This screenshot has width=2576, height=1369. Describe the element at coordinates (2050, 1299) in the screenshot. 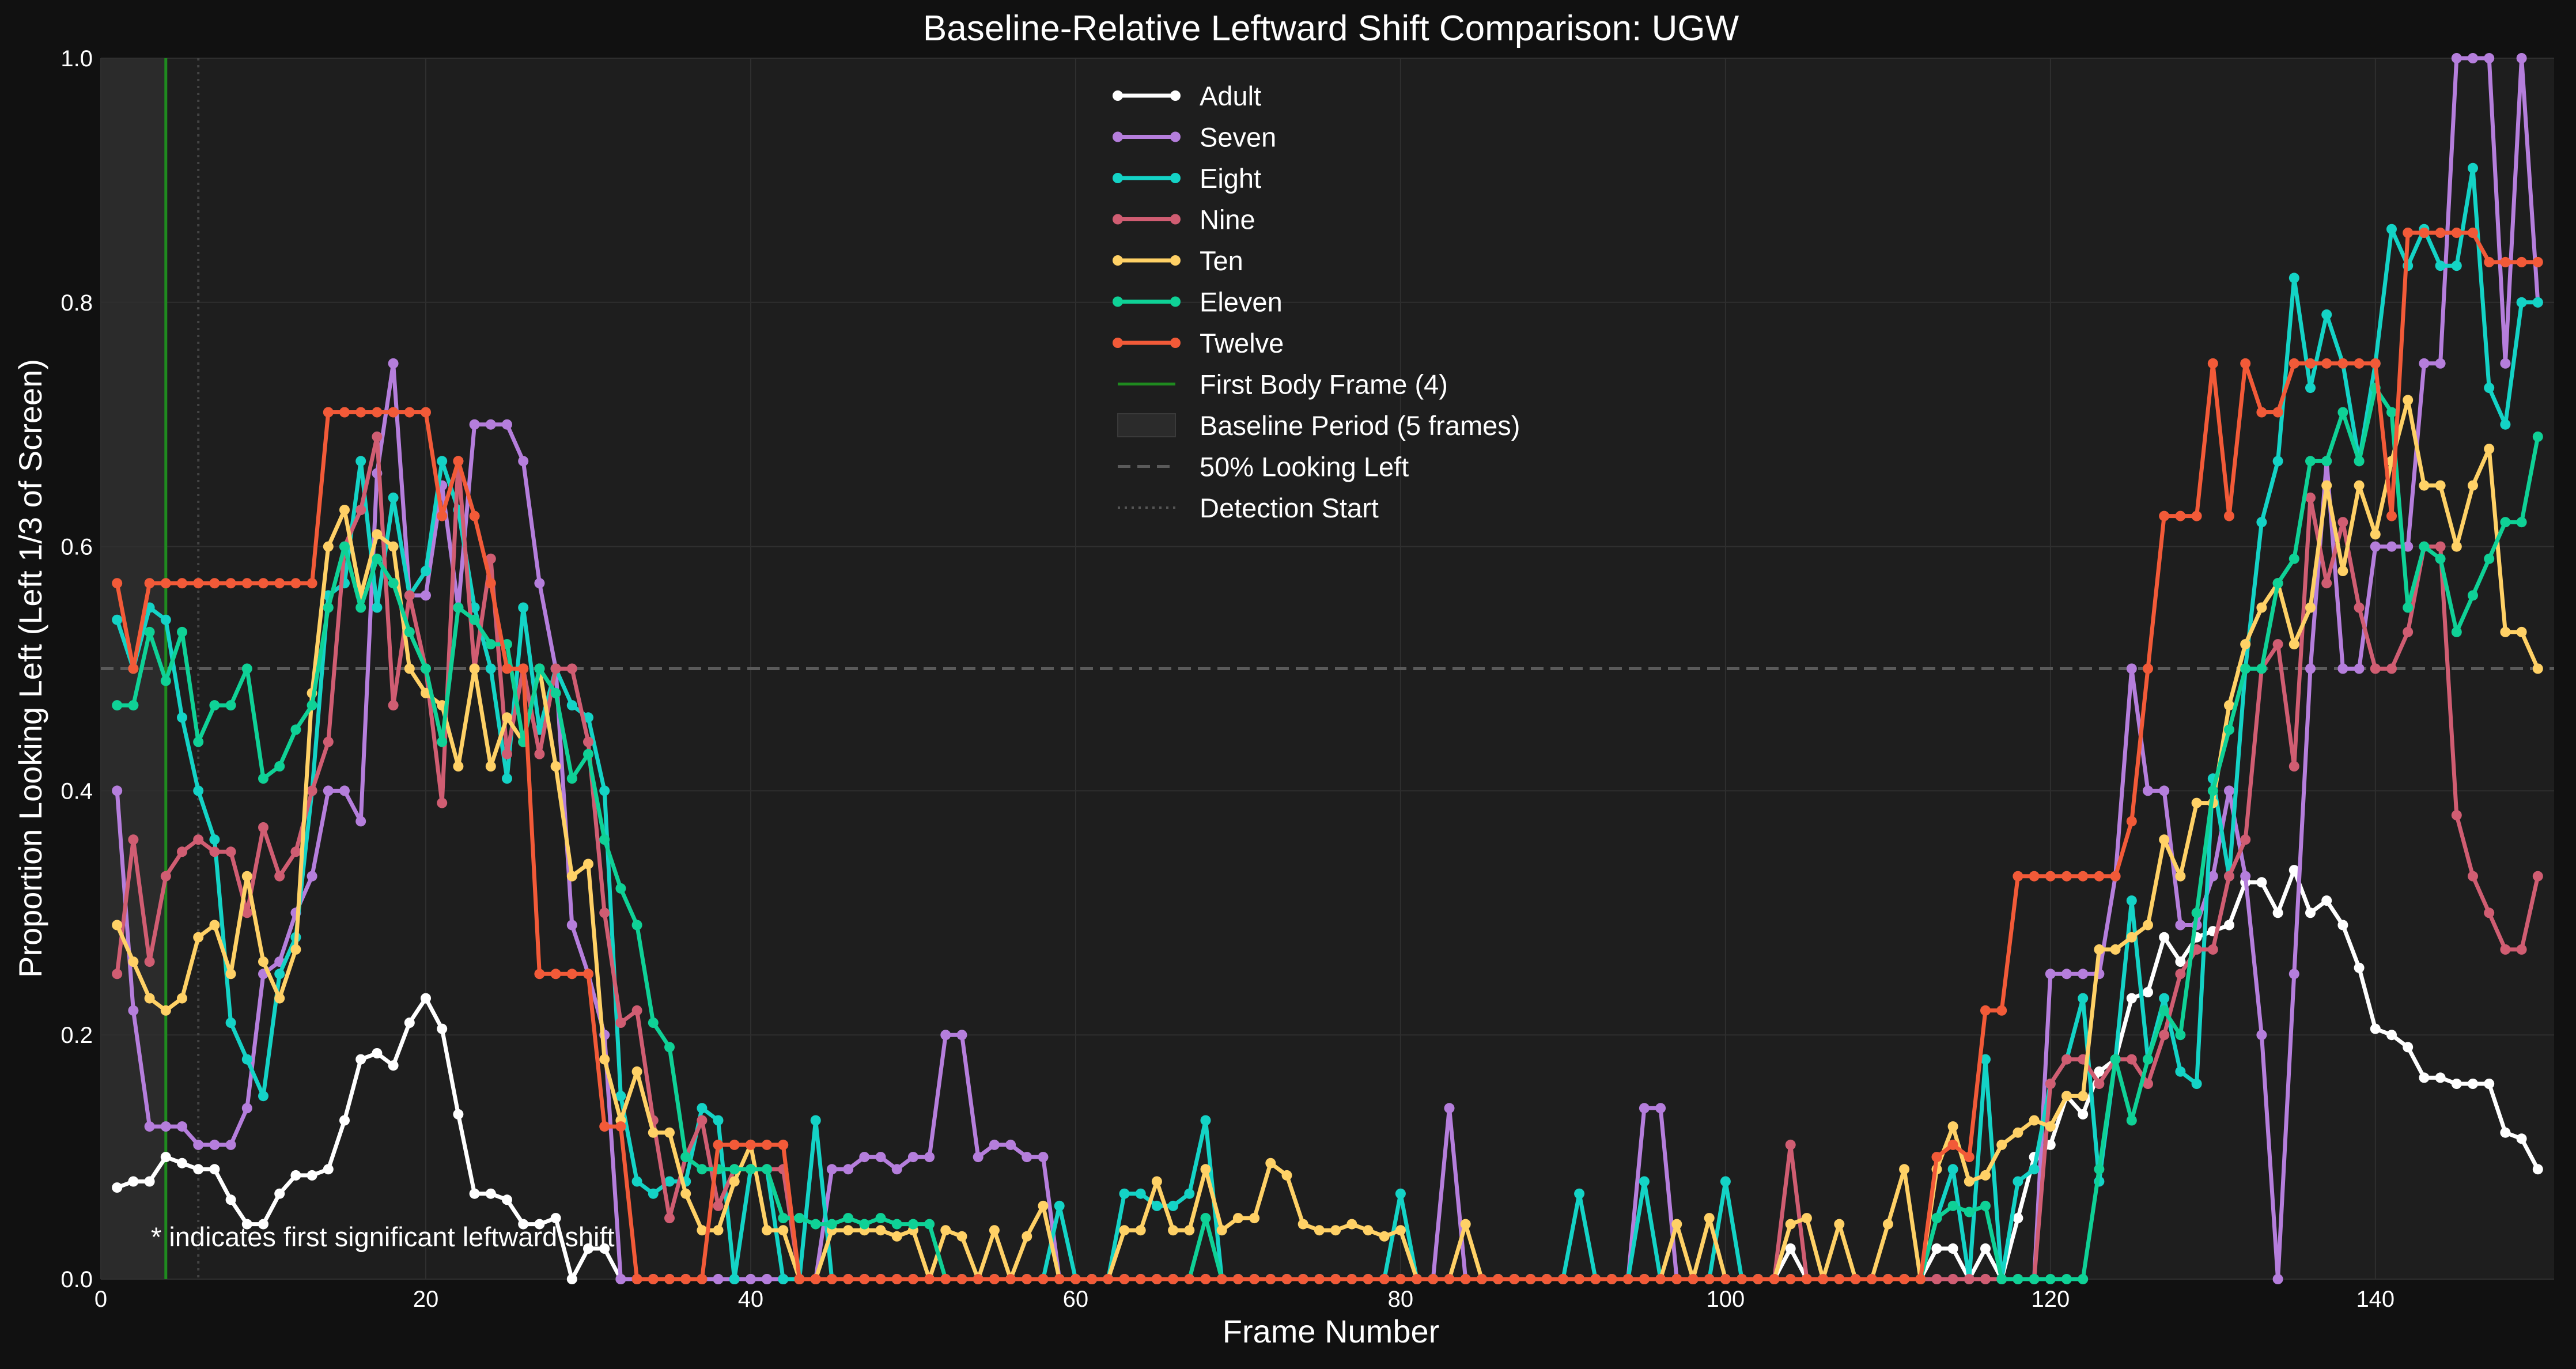

I see `x-tick-label: 120` at that location.